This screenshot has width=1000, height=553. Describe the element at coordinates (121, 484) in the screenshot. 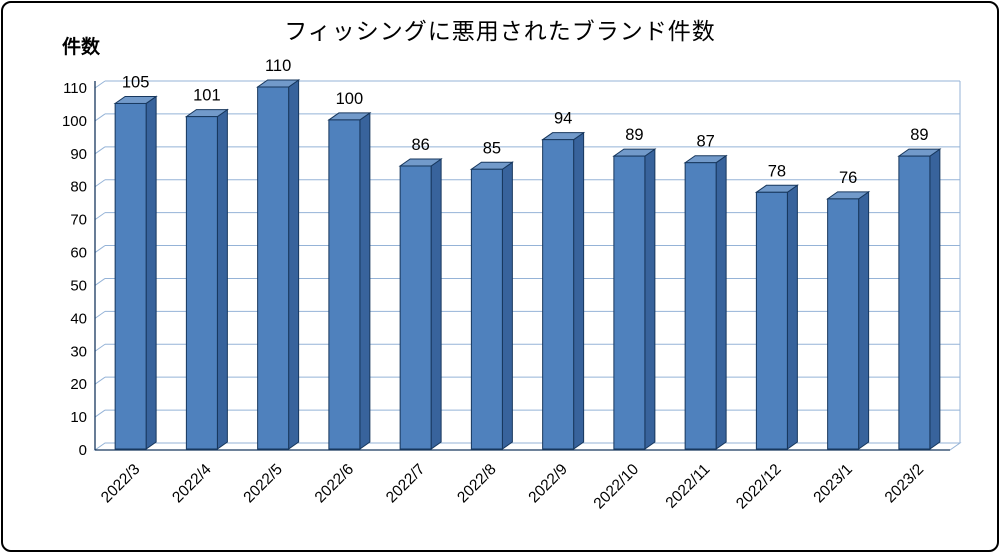

I see `x-tick-label: 2022/3` at that location.